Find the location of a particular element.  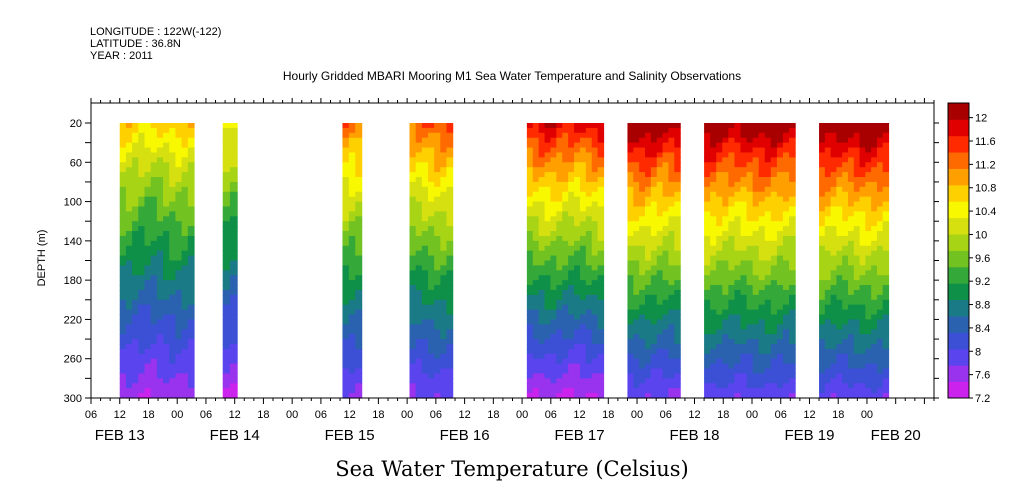

x-tick-label: 00 is located at coordinates (292, 415).